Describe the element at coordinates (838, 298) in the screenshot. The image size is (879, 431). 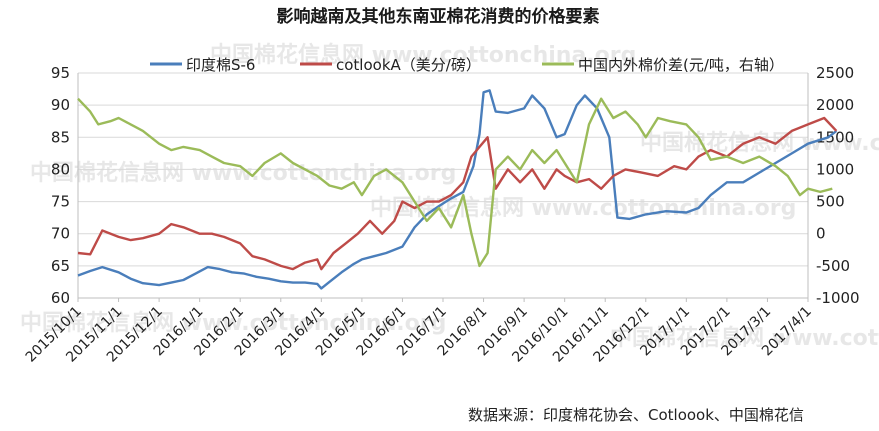
I see `right-tick-label: -1000` at that location.